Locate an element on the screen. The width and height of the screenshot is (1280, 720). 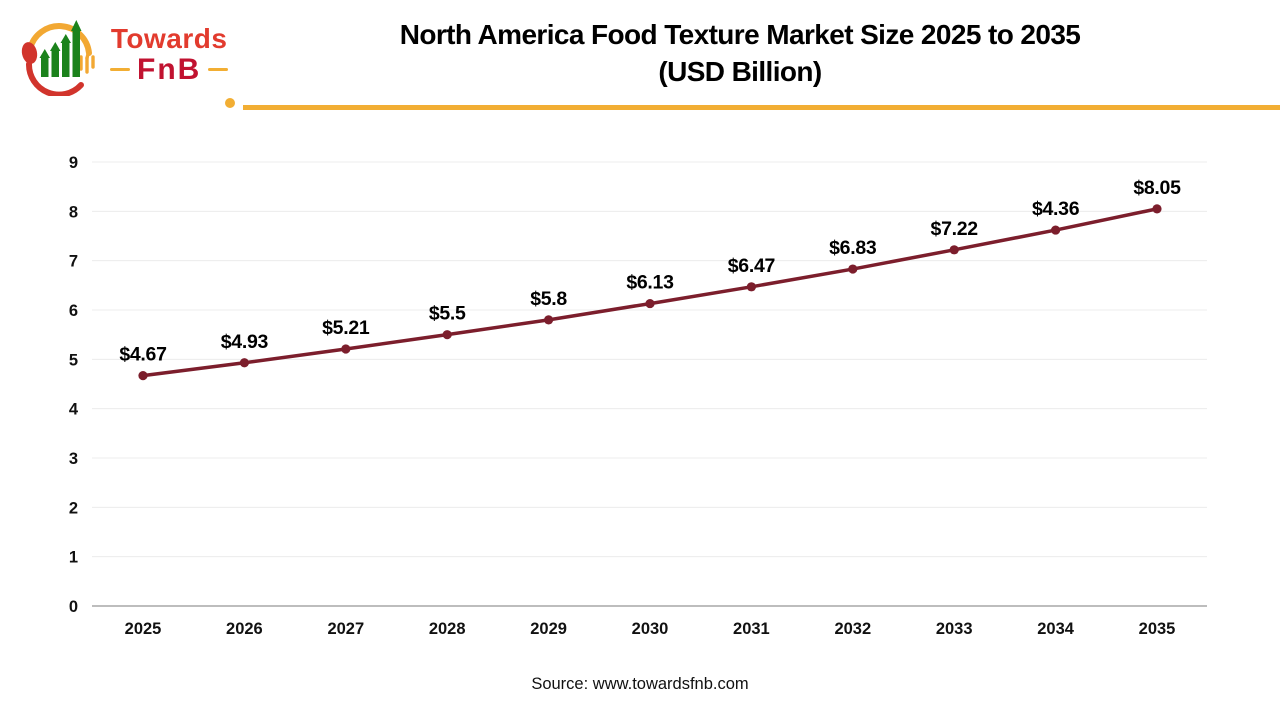
growth-bars-icon is located at coordinates (60, 48).